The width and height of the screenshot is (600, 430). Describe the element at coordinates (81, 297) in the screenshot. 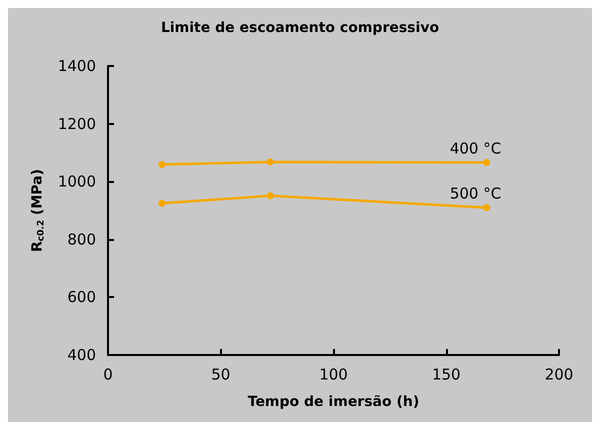

I see `y-tick-label: 600` at that location.